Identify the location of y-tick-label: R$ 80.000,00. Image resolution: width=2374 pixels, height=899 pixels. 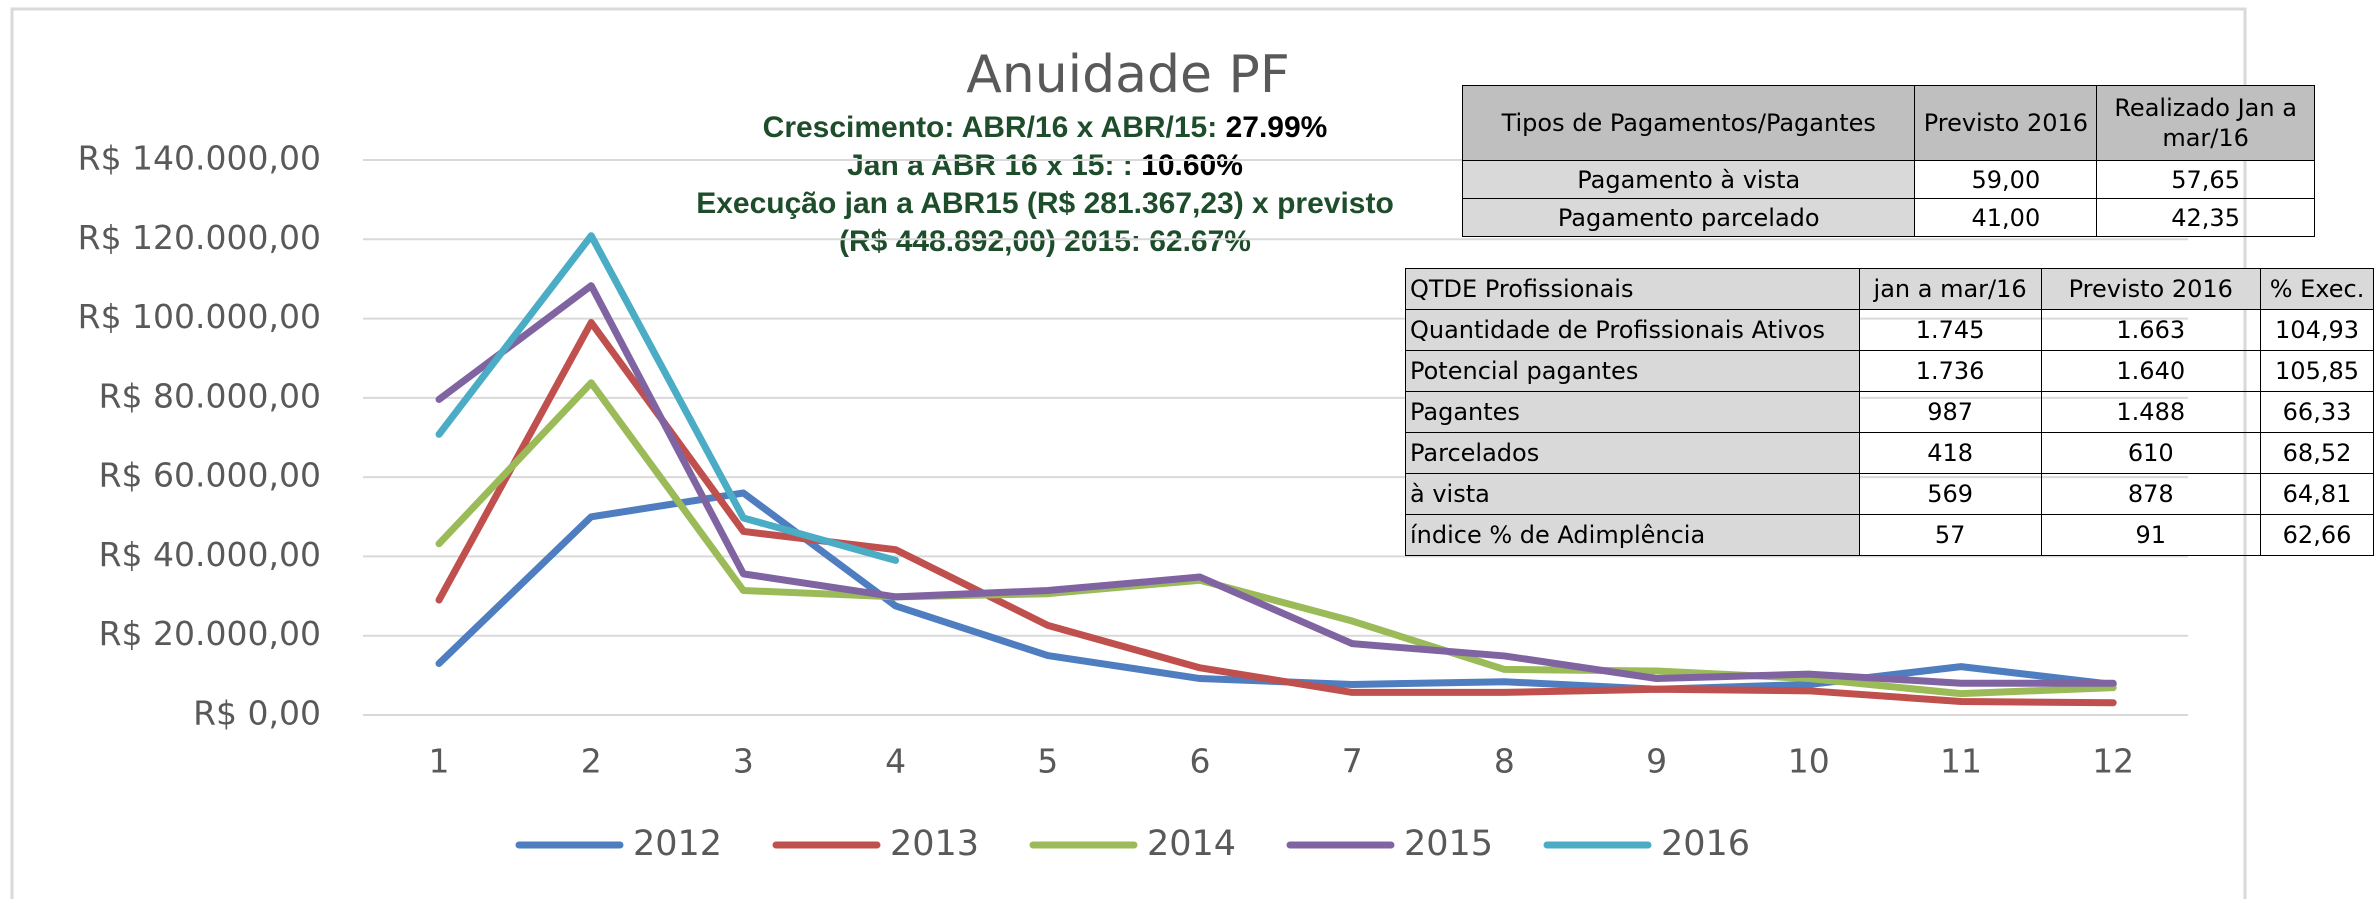
(210, 395).